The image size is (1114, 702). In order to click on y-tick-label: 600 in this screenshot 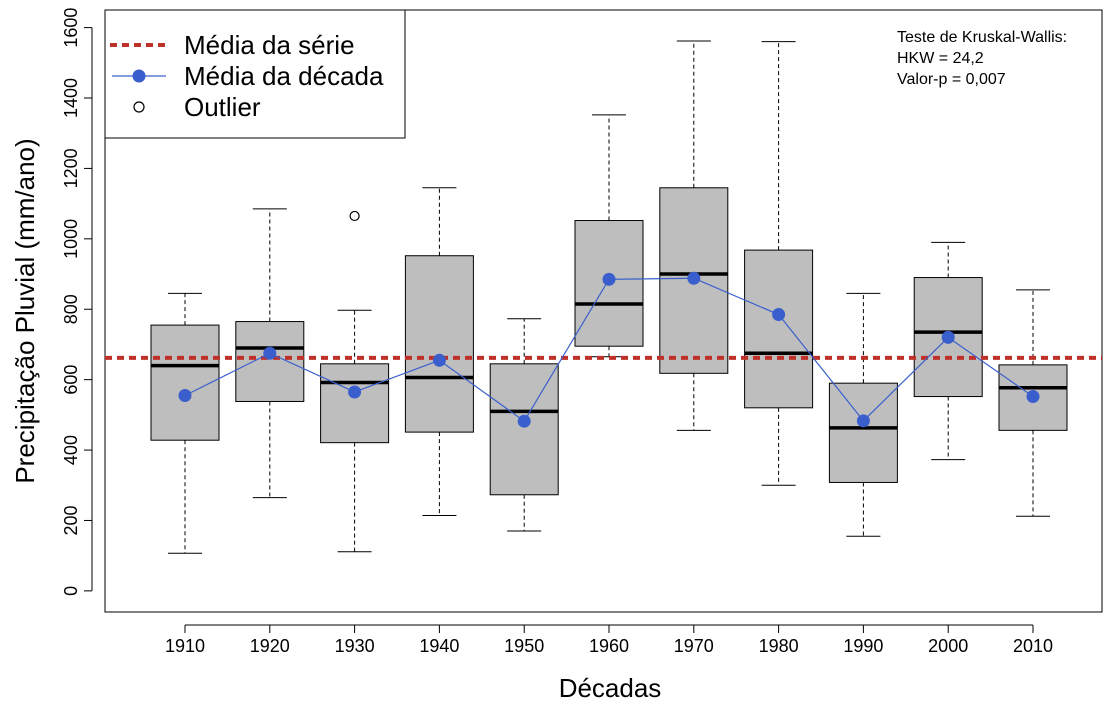, I will do `click(71, 380)`.